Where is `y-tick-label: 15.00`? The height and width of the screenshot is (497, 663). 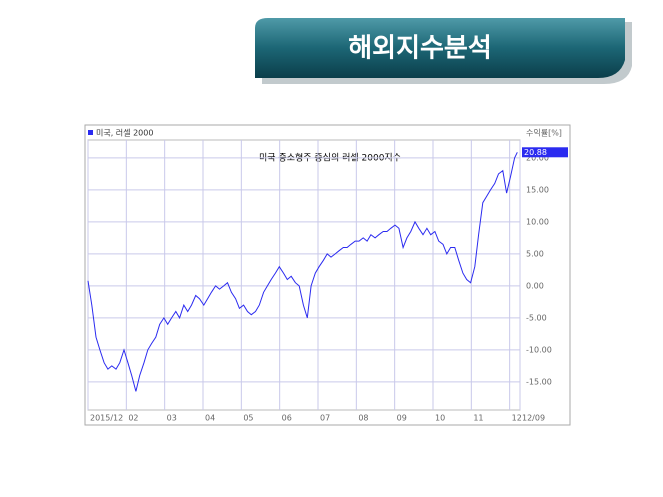
y-tick-label: 15.00 is located at coordinates (537, 189).